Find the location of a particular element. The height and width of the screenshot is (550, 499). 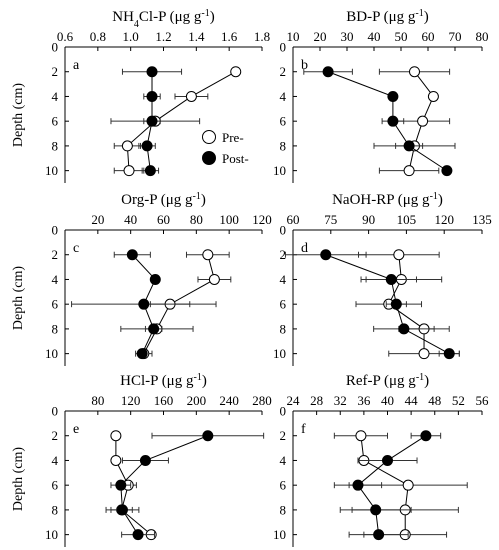

x-tick-label: 70 is located at coordinates (455, 36).